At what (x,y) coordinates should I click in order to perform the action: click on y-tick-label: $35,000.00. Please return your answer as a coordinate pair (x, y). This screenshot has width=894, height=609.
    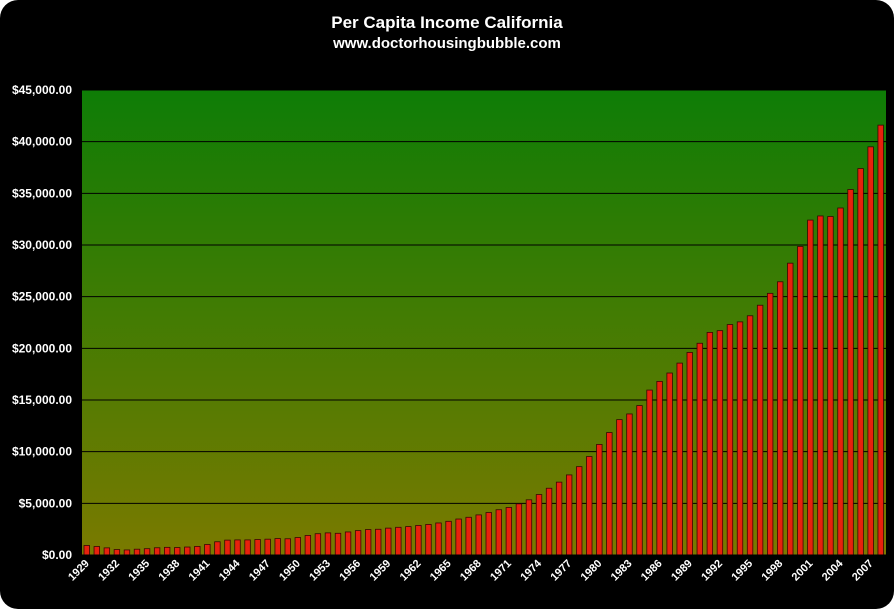
    Looking at the image, I should click on (42, 193).